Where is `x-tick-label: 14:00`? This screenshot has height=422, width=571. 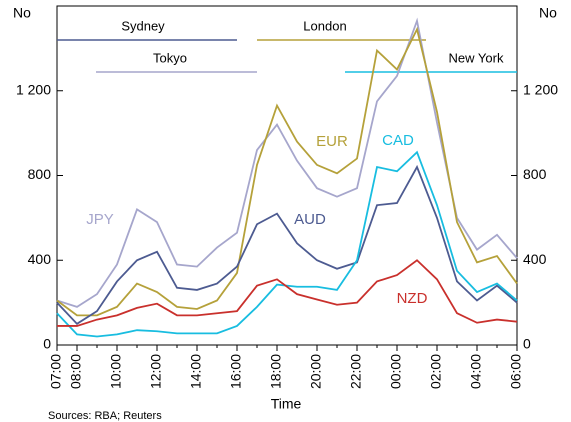 x-tick-label: 14:00 is located at coordinates (196, 371).